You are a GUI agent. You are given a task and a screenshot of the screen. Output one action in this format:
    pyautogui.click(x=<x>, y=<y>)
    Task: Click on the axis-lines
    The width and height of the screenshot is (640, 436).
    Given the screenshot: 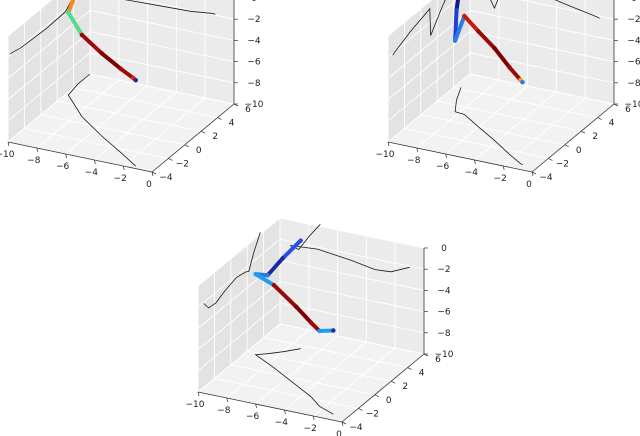 What is the action you would take?
    pyautogui.click(x=501, y=86)
    